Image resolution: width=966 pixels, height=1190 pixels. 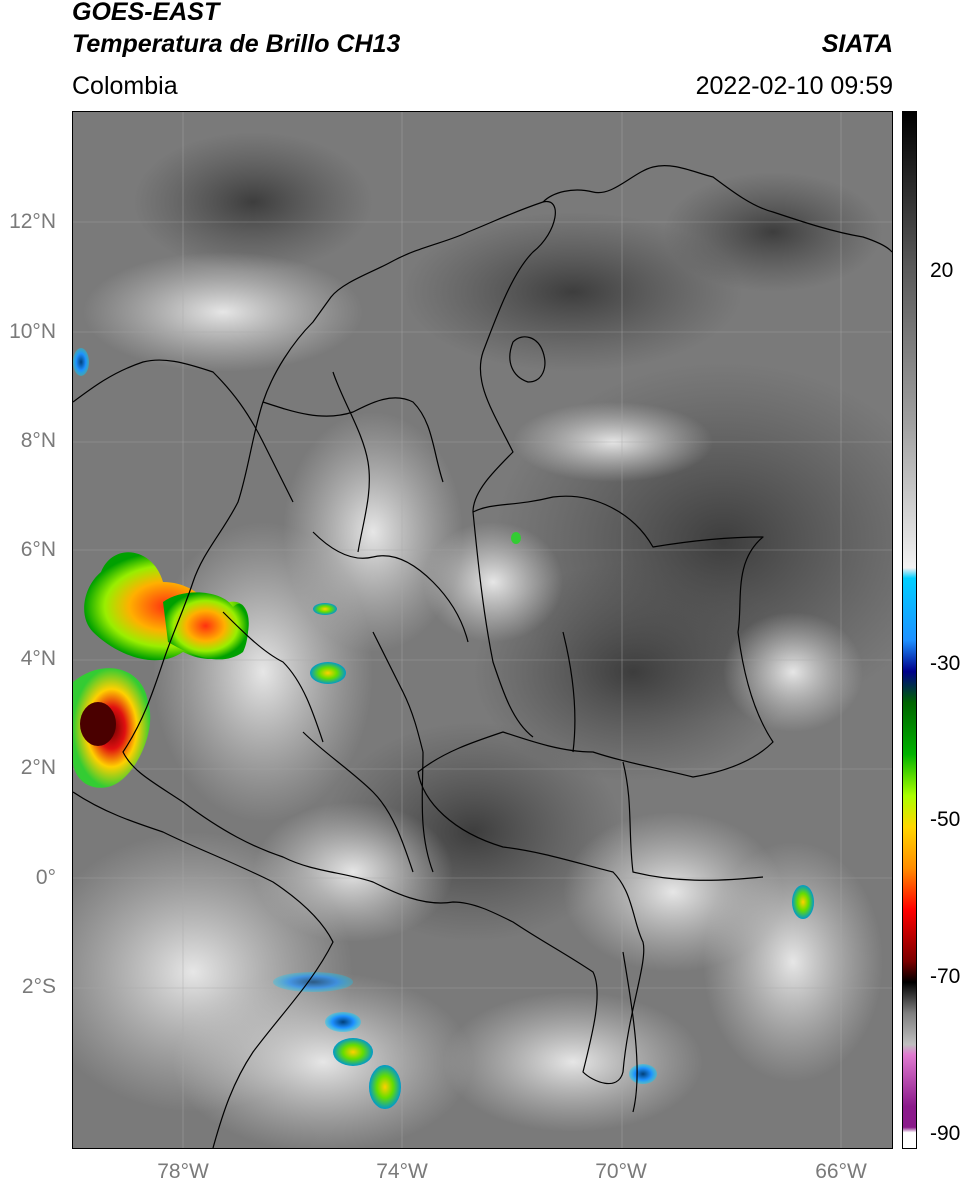 What do you see at coordinates (343, 1022) in the screenshot?
I see `storm-cell-ecuador-c` at bounding box center [343, 1022].